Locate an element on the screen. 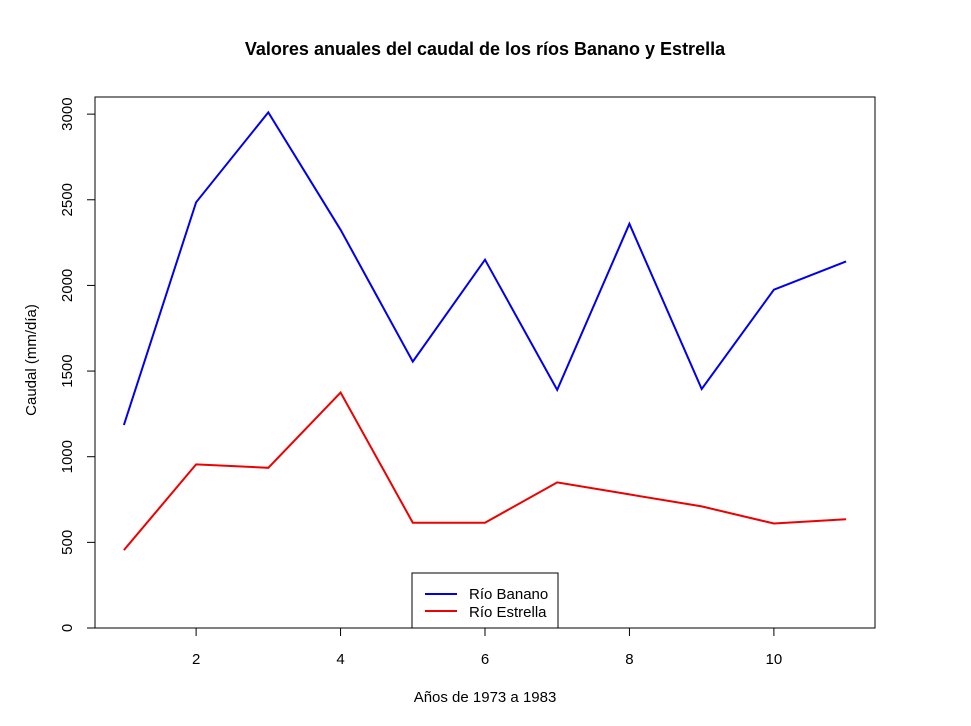  legend-label-estrella: Río Estrella is located at coordinates (508, 612).